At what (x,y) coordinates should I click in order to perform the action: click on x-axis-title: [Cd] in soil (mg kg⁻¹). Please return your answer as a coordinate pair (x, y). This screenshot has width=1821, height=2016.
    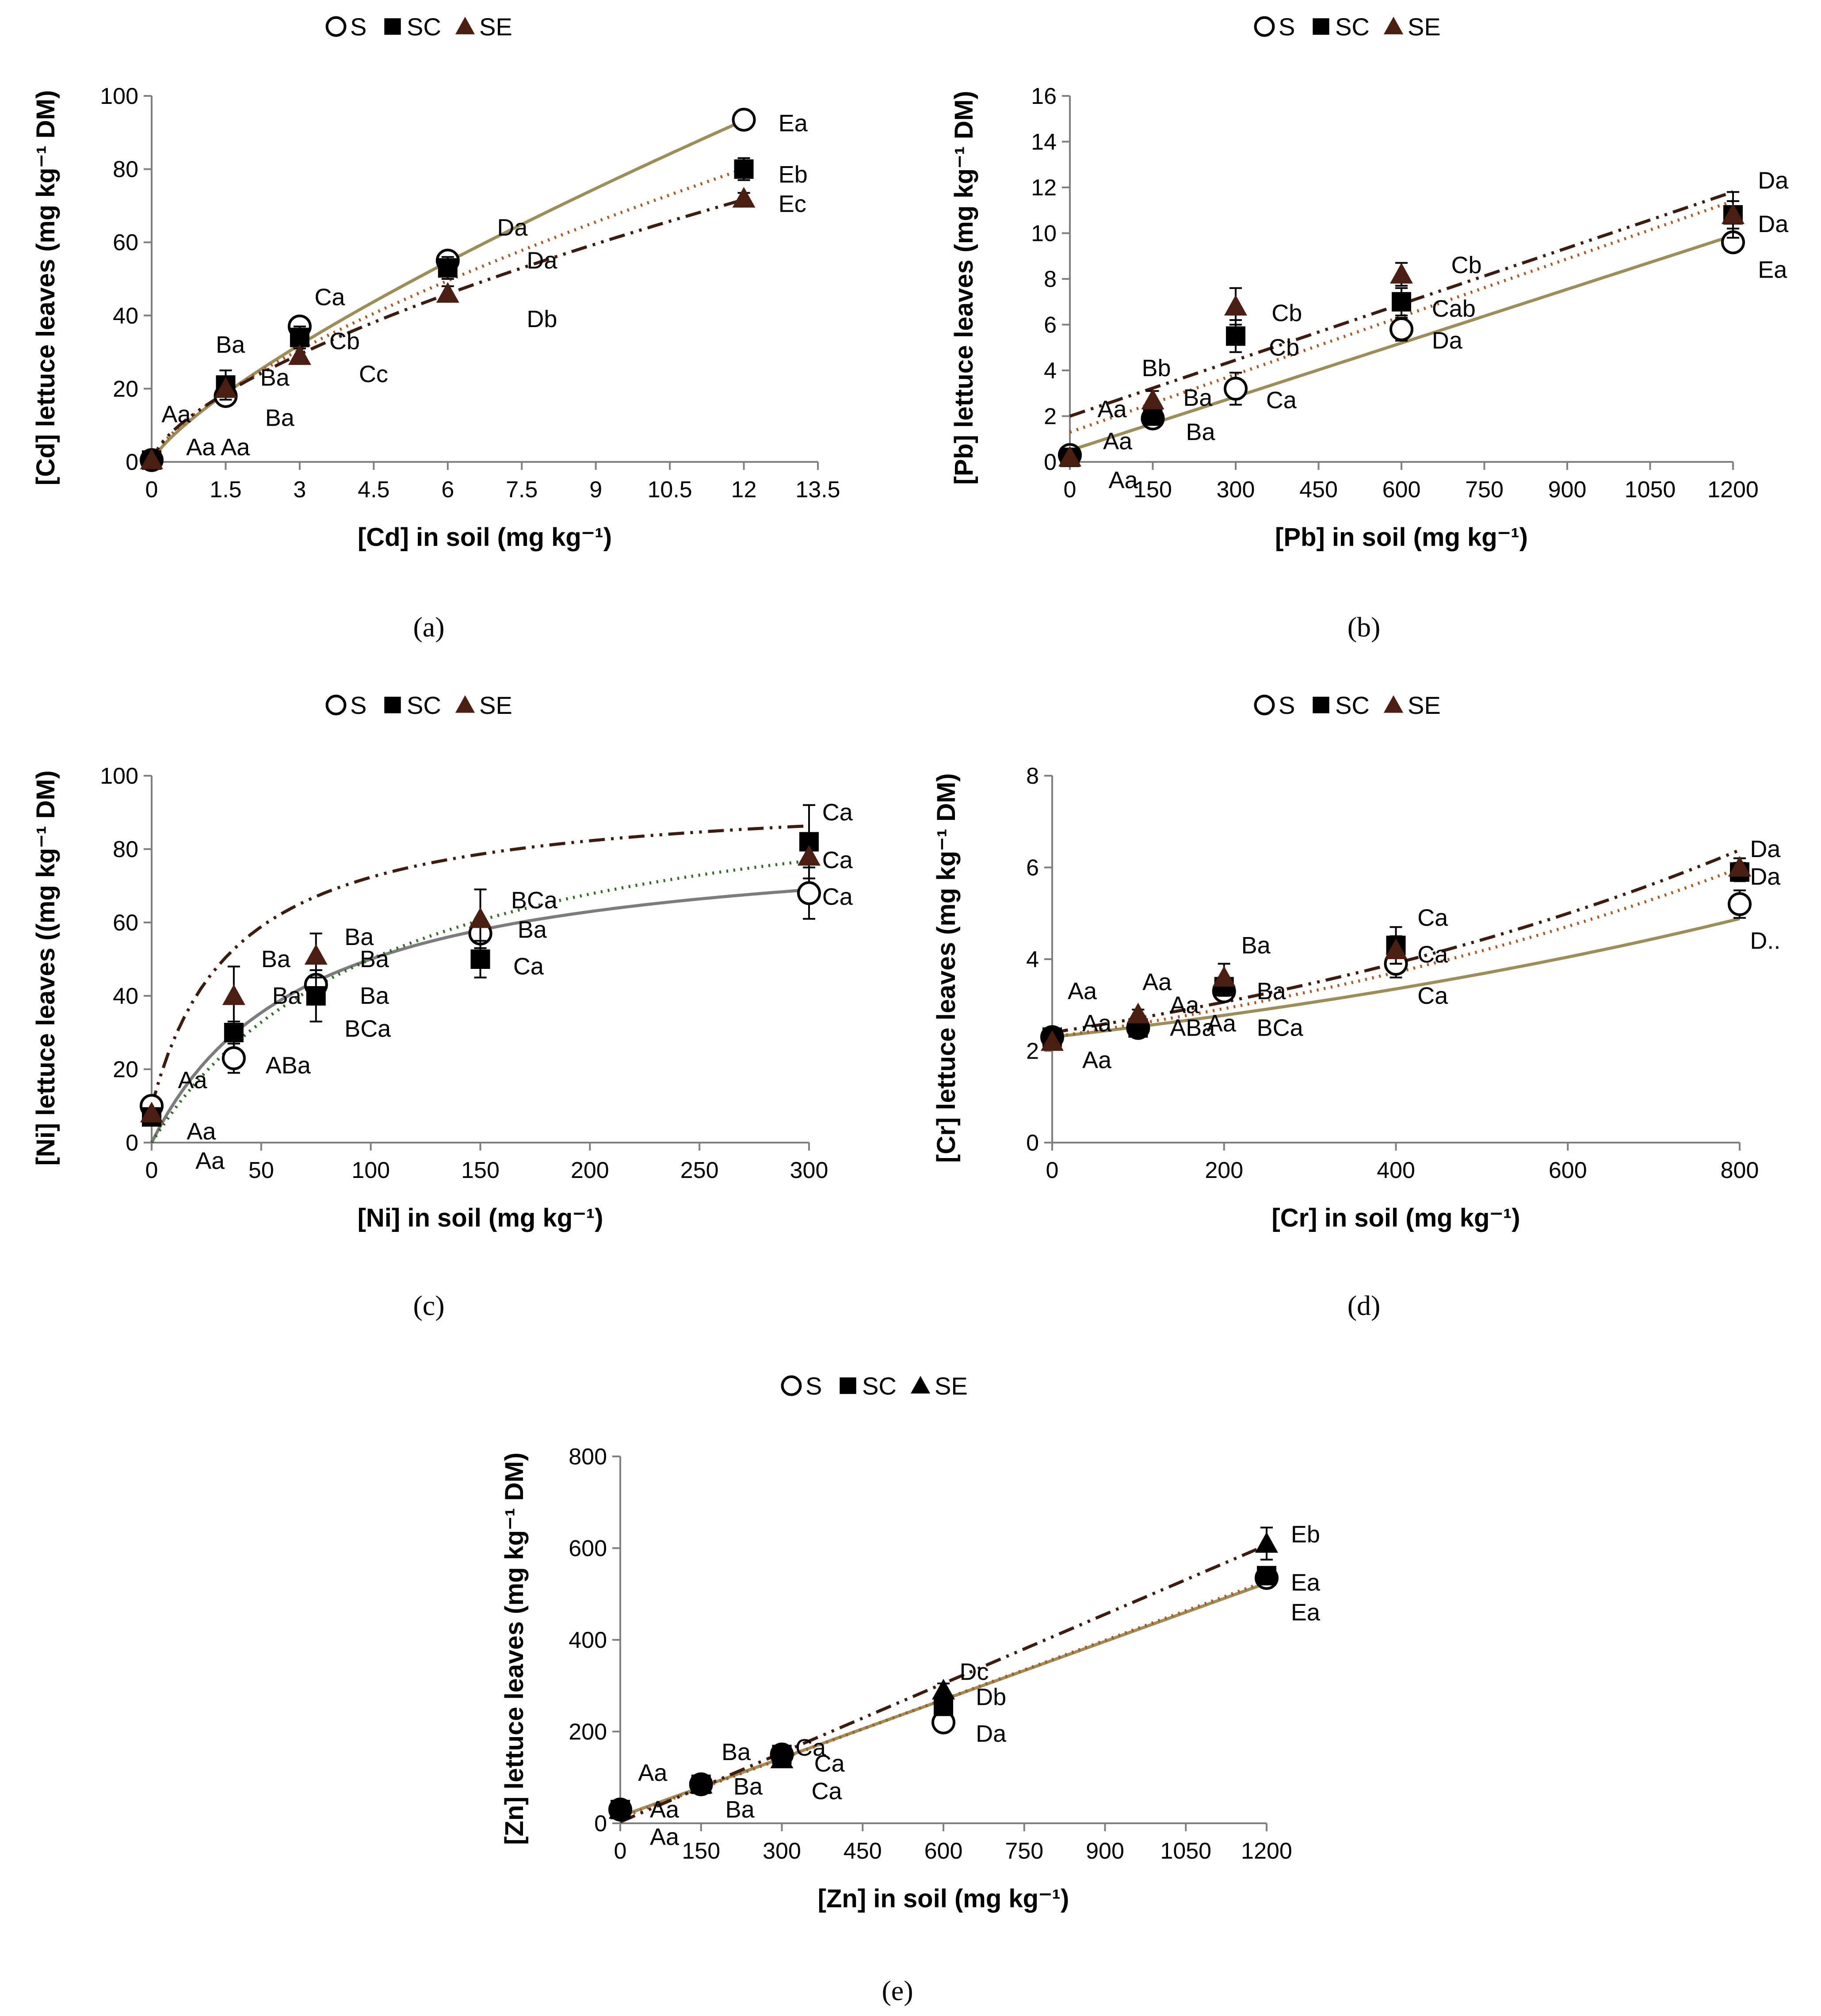
    Looking at the image, I should click on (485, 537).